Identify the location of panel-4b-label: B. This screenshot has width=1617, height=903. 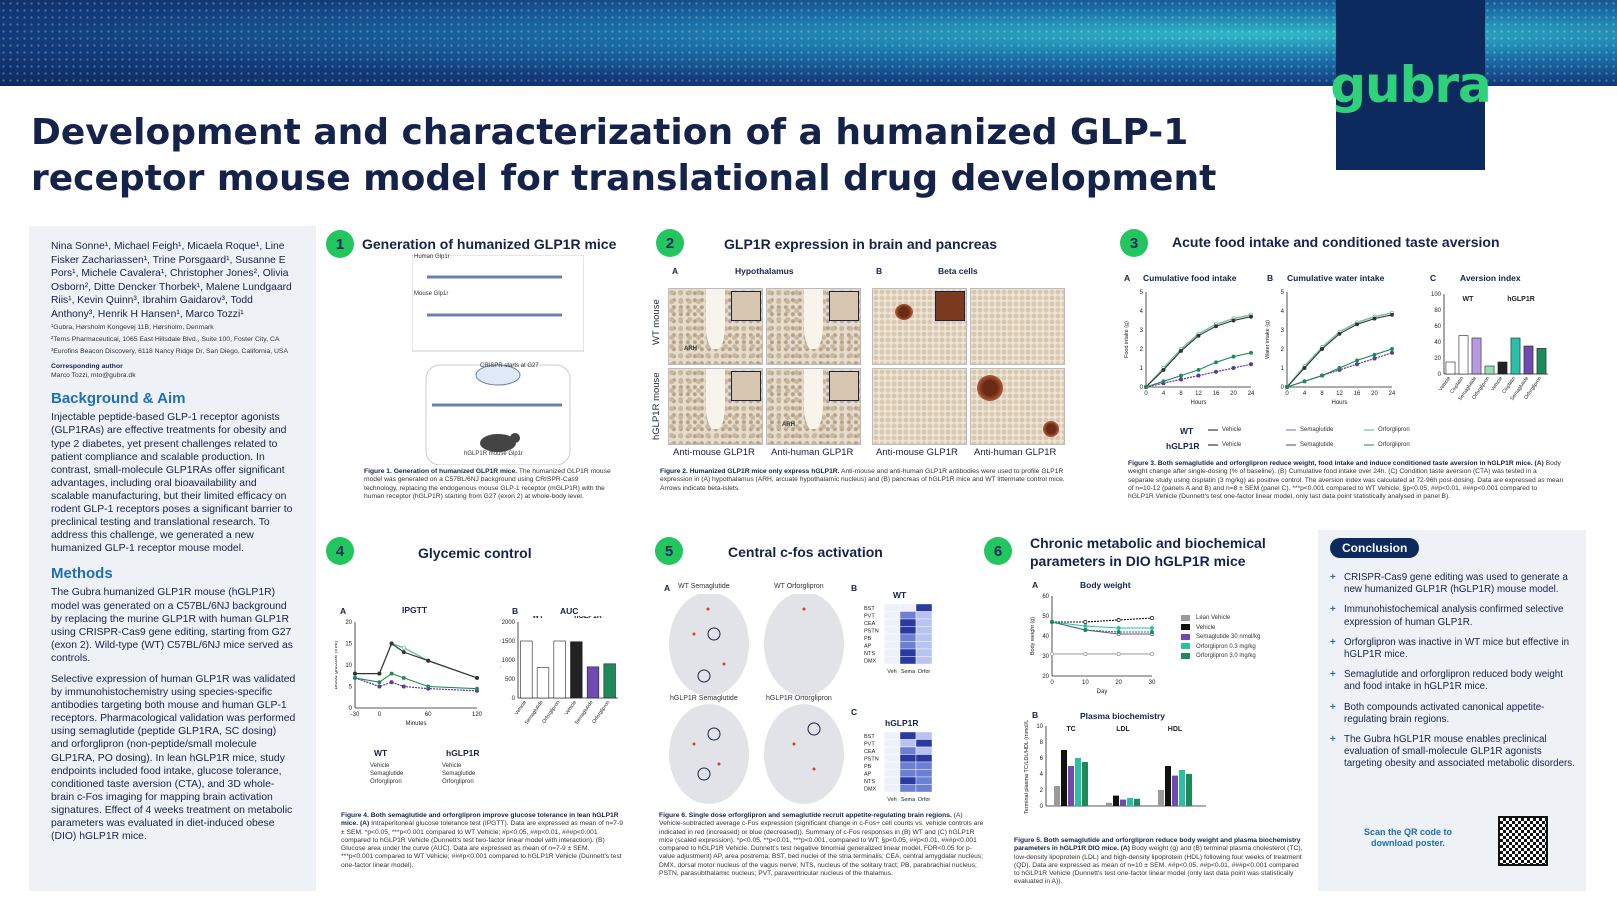
(515, 611).